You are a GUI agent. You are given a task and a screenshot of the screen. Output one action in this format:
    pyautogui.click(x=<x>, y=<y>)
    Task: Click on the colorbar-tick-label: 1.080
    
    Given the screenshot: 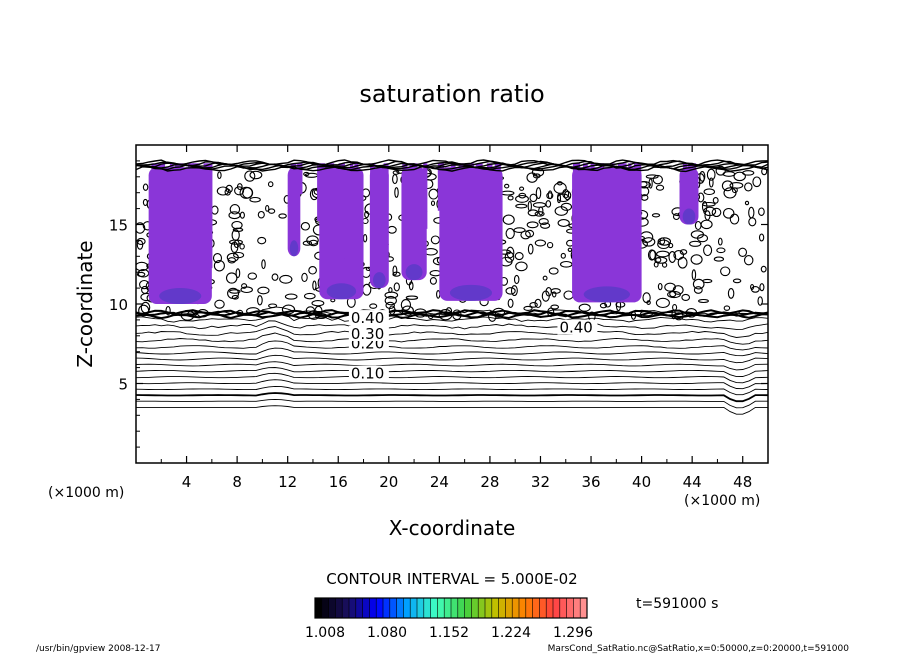 What is the action you would take?
    pyautogui.click(x=387, y=633)
    